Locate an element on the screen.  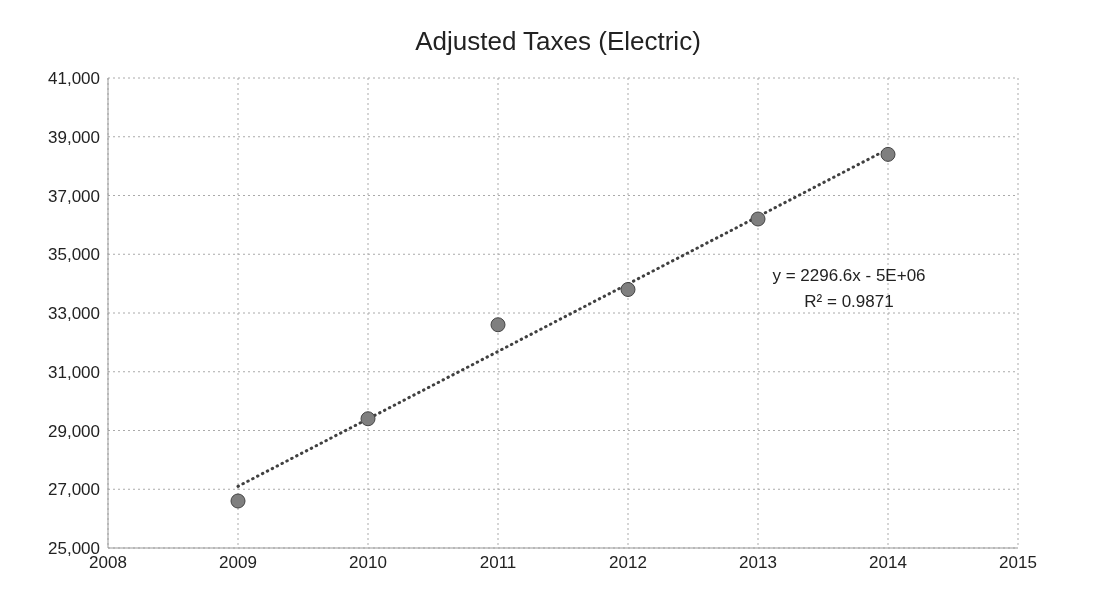
x-tick-label: 2011 is located at coordinates (498, 563).